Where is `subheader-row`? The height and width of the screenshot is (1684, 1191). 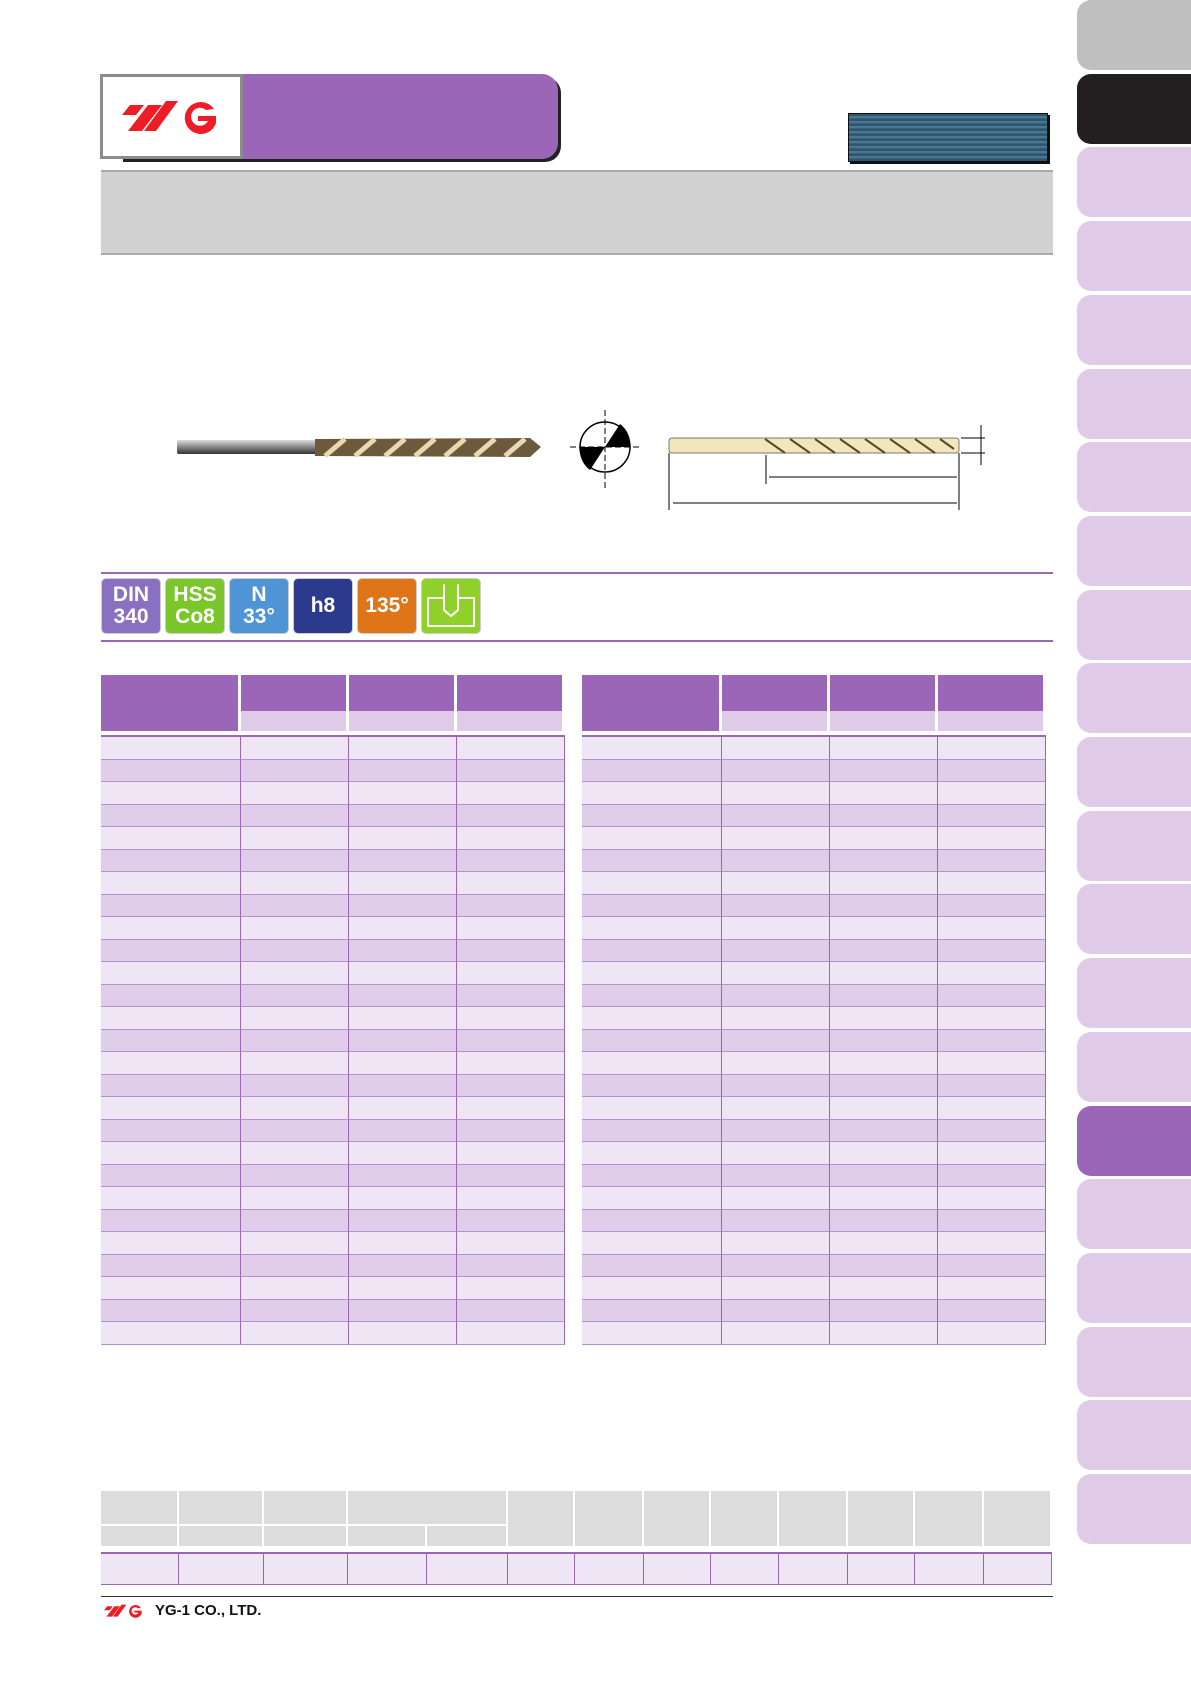
subheader-row is located at coordinates (333, 721).